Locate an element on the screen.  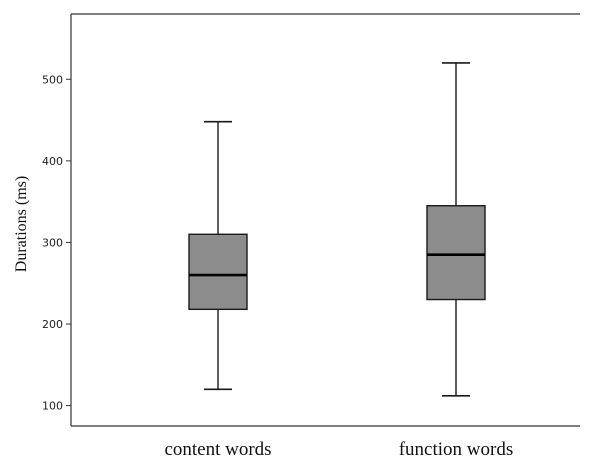
y-tick-label: 500 is located at coordinates (52, 79).